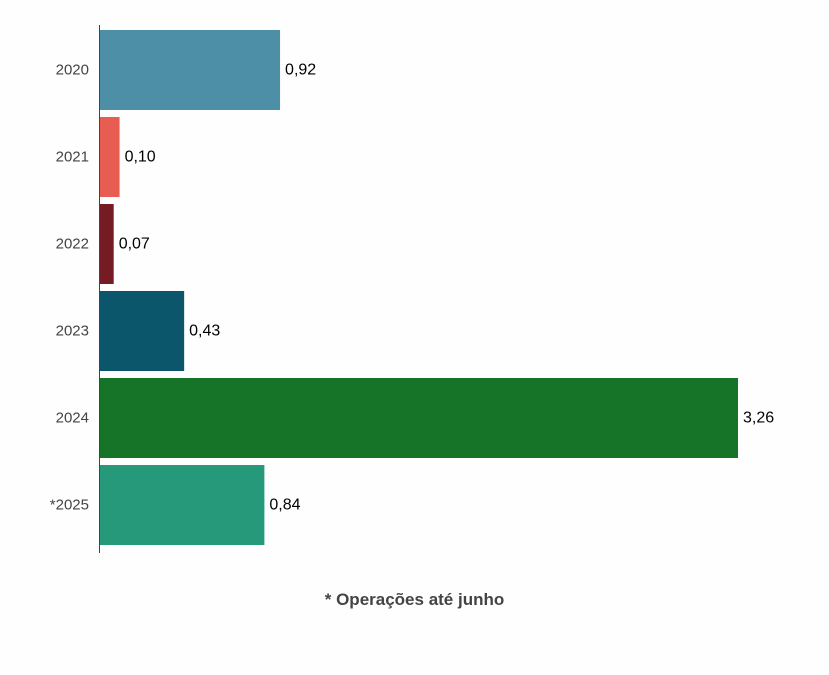 The height and width of the screenshot is (675, 829). What do you see at coordinates (414, 599) in the screenshot?
I see `footnote: * Operações até junho` at bounding box center [414, 599].